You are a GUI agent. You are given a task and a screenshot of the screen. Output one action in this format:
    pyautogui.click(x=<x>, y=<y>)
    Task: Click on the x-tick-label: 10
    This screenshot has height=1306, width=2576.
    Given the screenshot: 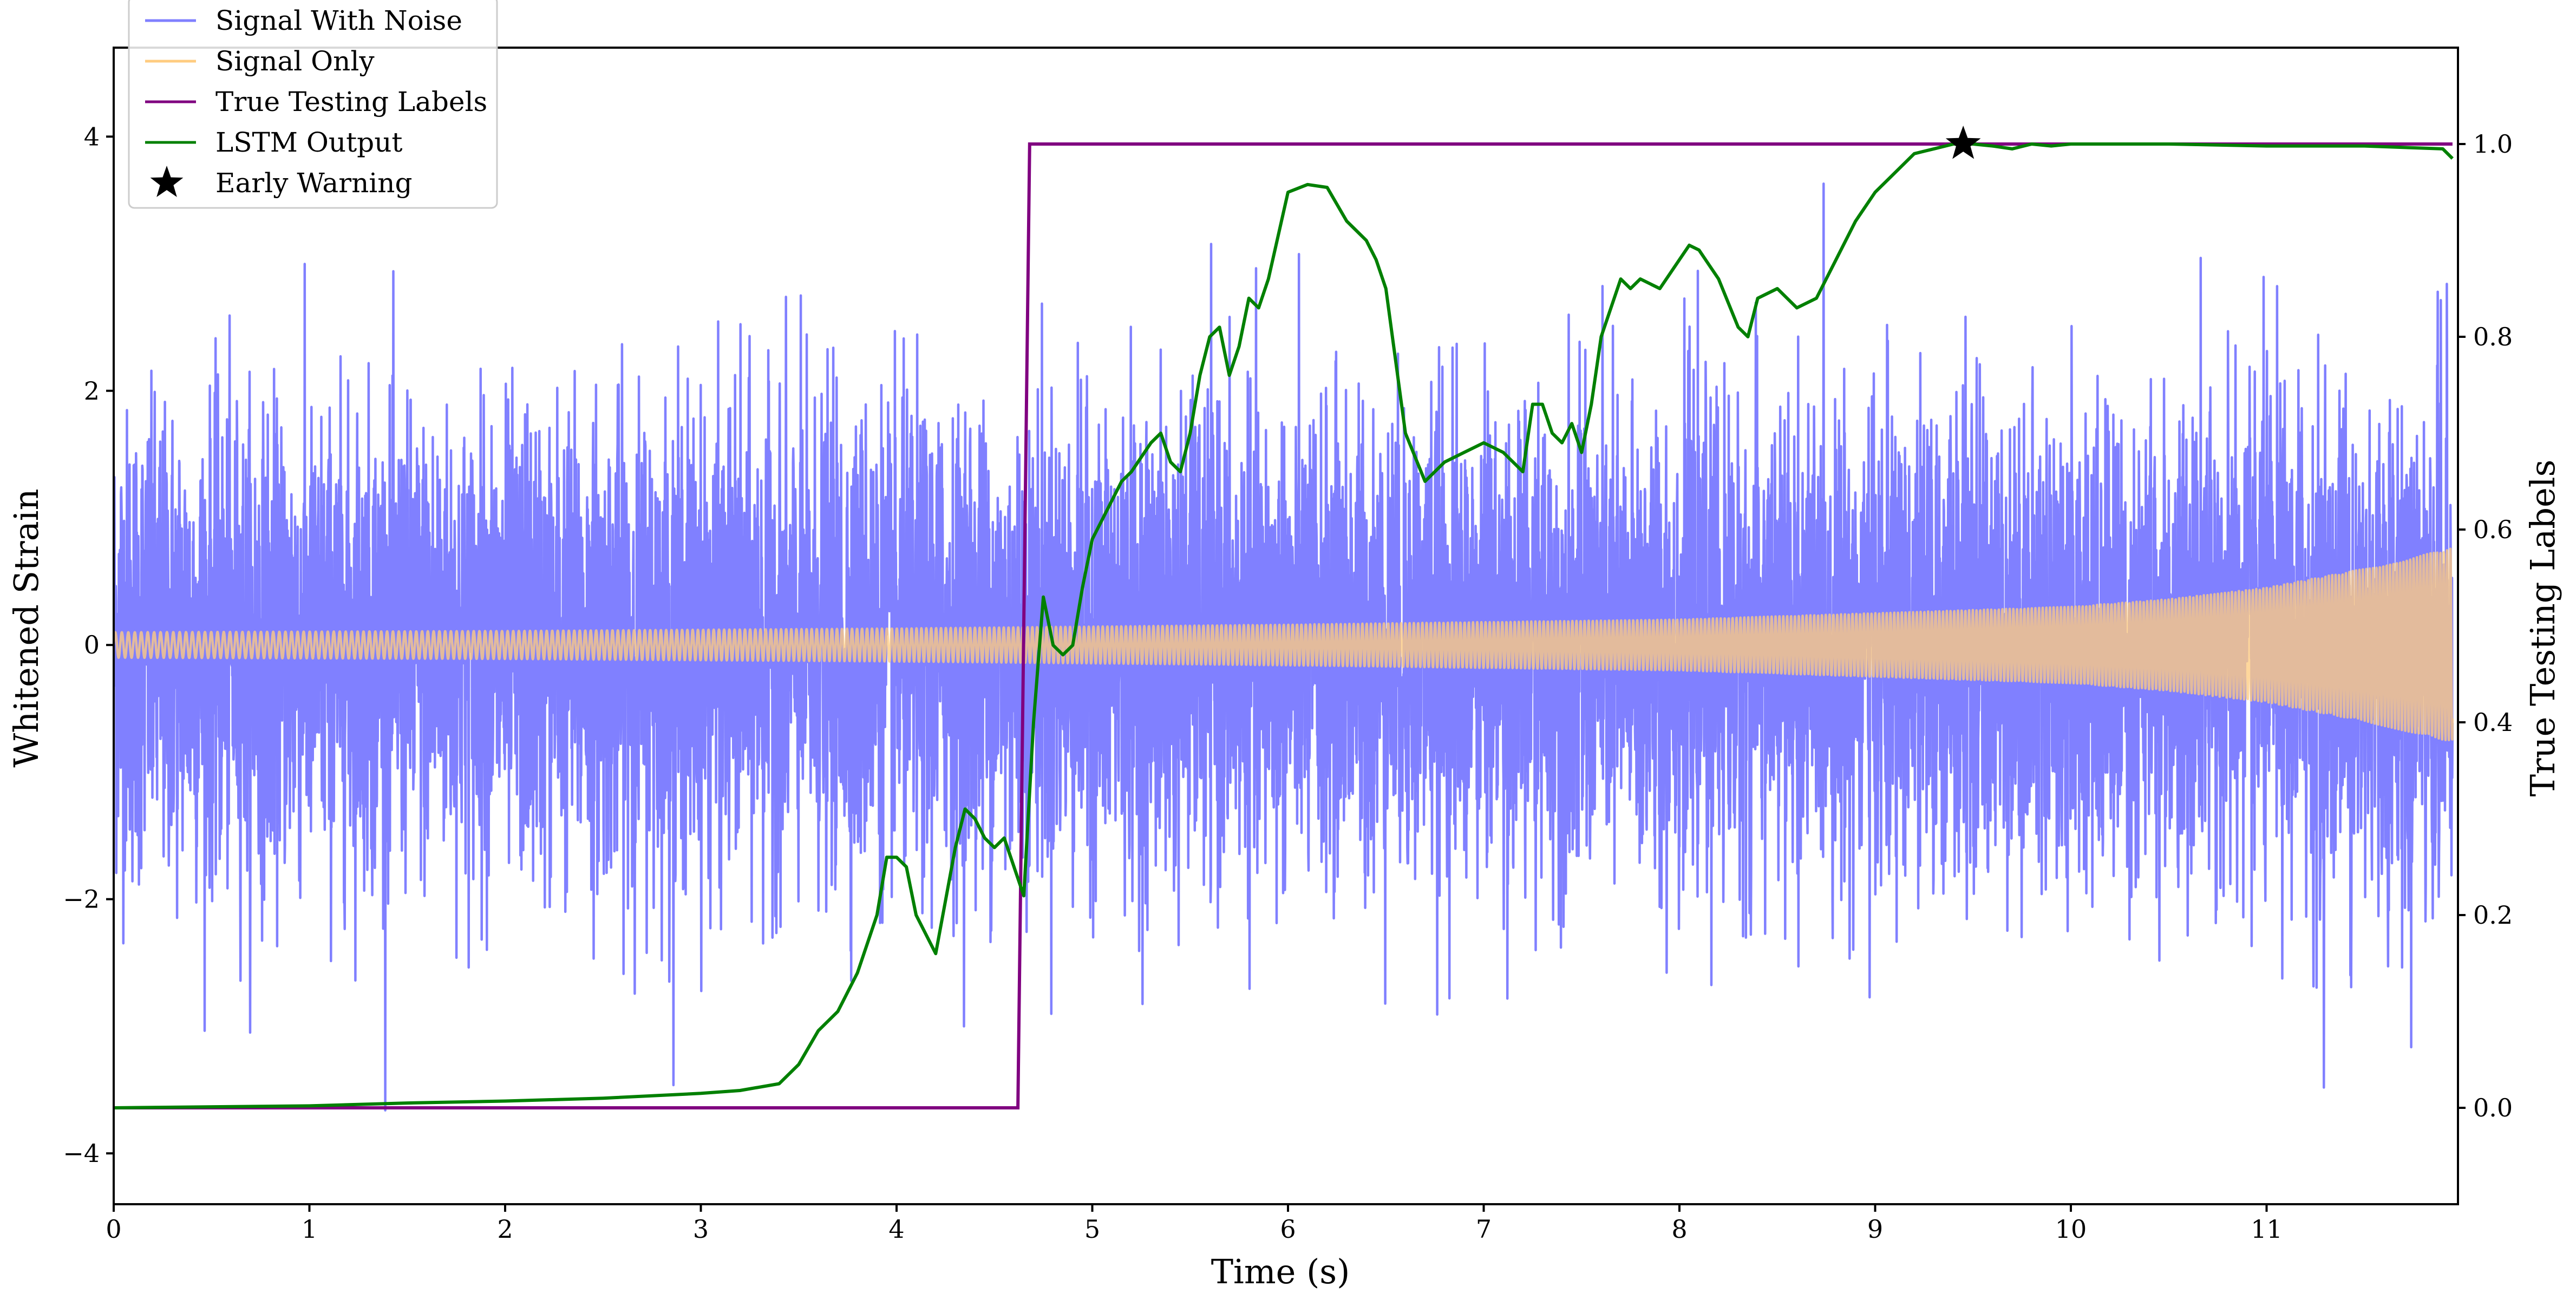 What is the action you would take?
    pyautogui.click(x=2071, y=1229)
    